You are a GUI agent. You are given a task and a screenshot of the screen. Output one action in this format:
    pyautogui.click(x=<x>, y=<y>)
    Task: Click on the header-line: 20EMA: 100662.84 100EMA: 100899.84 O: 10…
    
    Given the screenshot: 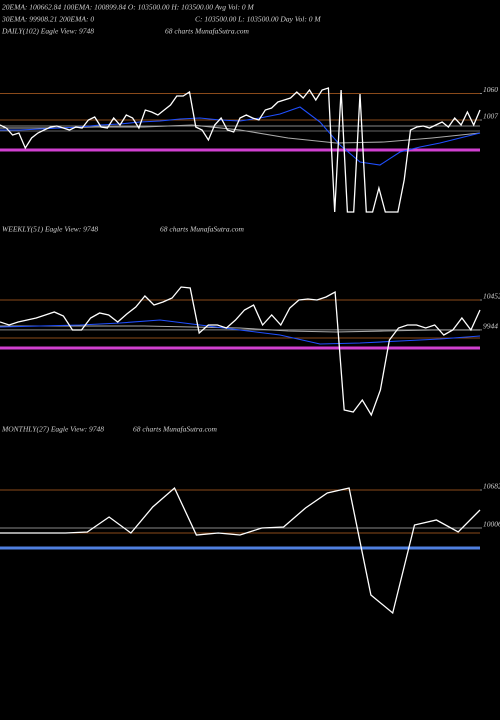 What is the action you would take?
    pyautogui.click(x=128, y=7)
    